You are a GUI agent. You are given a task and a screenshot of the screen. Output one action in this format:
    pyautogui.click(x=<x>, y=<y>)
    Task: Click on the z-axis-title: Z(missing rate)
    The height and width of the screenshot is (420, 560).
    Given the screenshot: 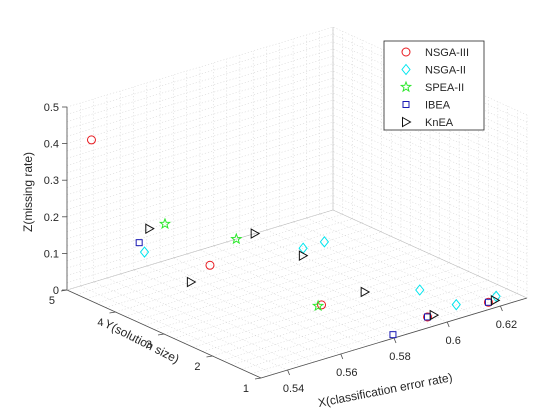 What is the action you would take?
    pyautogui.click(x=28, y=192)
    